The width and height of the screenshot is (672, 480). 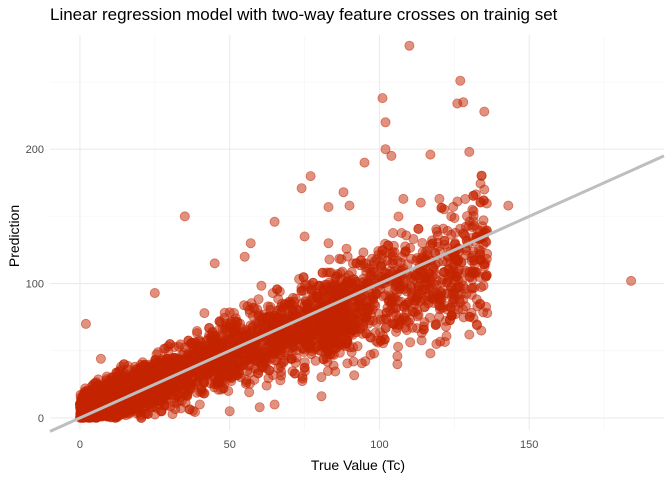 I want to click on x-axis-label: True Value (Tc), so click(x=358, y=465).